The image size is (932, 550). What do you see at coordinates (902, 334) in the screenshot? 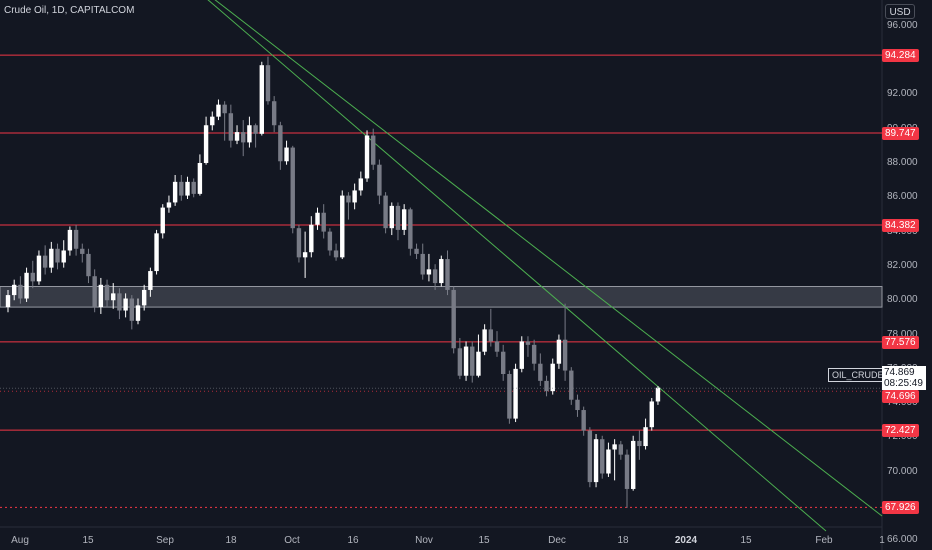
I see `y-tick-label: 78.000` at bounding box center [902, 334].